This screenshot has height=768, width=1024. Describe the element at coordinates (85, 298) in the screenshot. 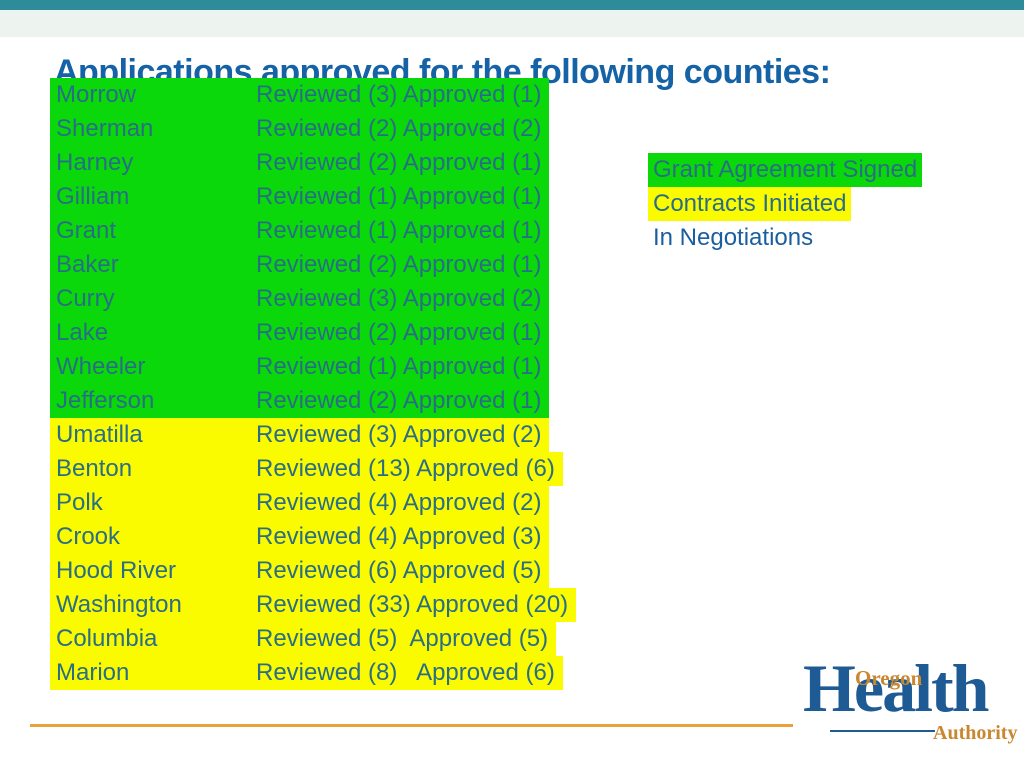

I see `county-name: Curry` at that location.